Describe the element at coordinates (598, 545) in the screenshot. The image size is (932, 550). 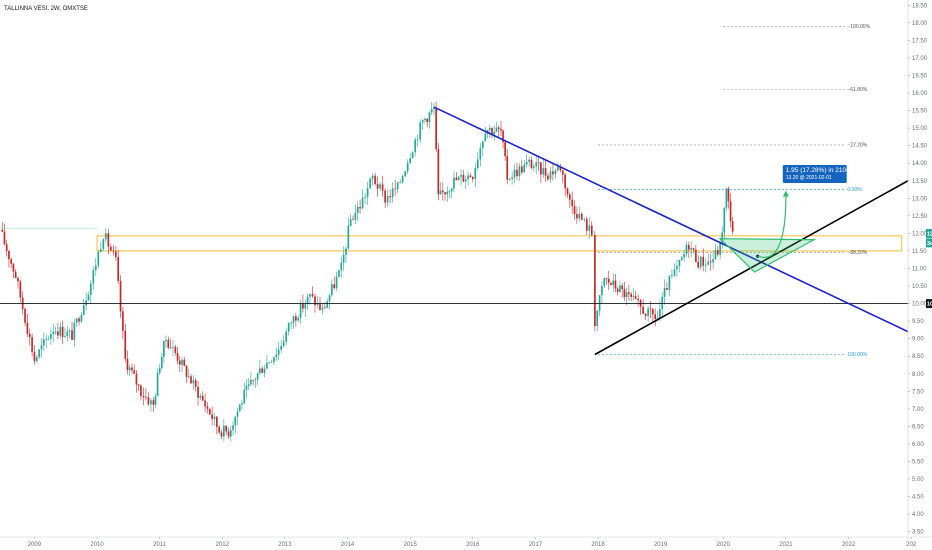
I see `x-tick-label: 2018` at that location.